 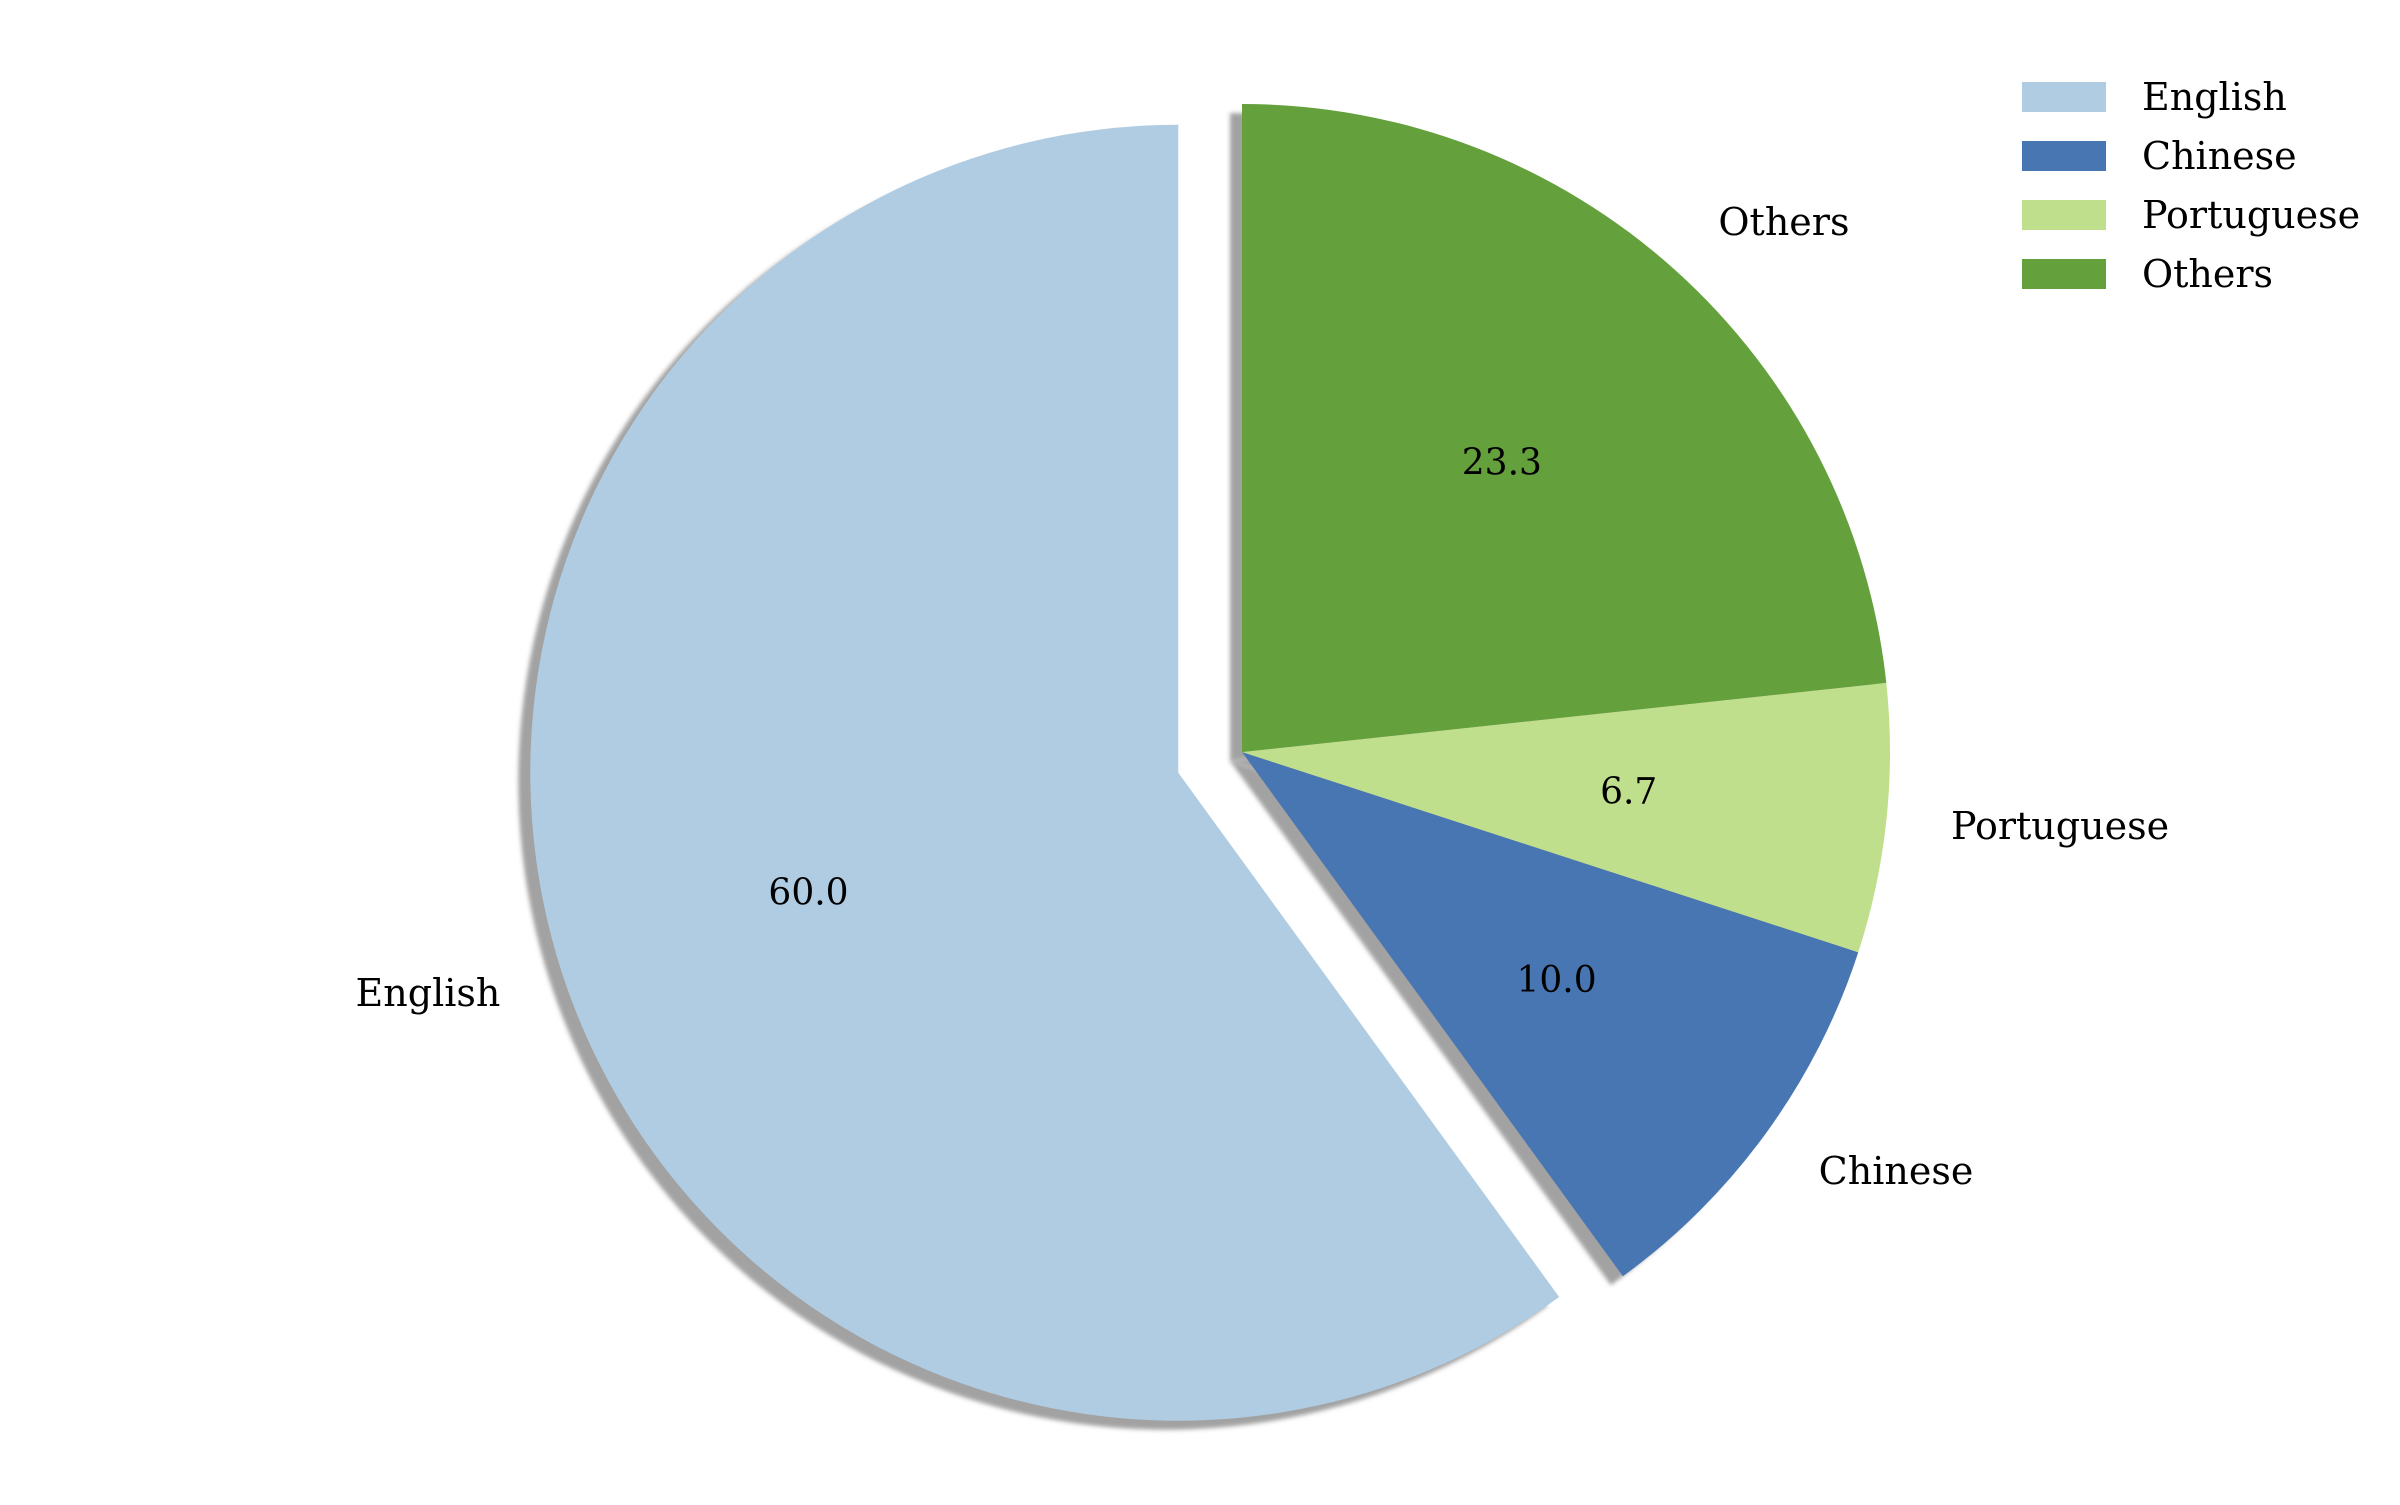 I want to click on pie-slice-others, so click(x=1564, y=428).